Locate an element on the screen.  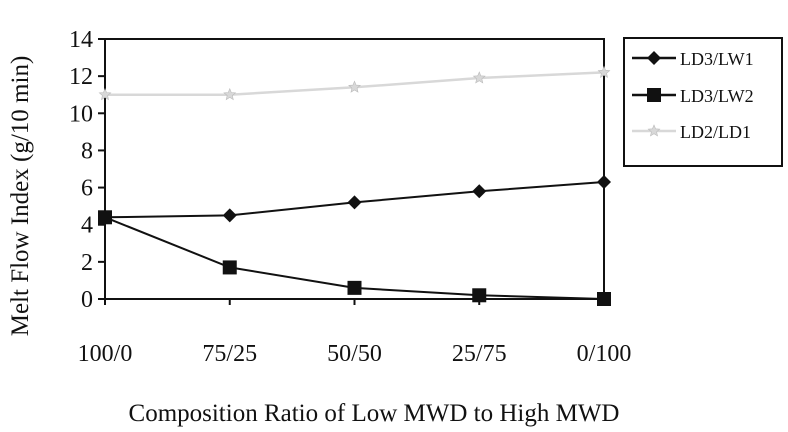
y-tick-label: 8 is located at coordinates (87, 151).